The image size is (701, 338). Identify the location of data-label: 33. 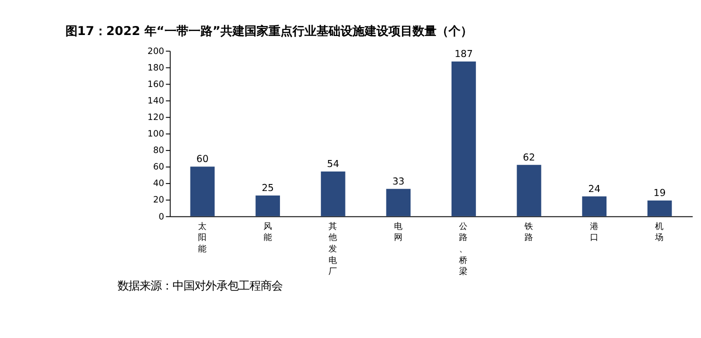
(398, 182).